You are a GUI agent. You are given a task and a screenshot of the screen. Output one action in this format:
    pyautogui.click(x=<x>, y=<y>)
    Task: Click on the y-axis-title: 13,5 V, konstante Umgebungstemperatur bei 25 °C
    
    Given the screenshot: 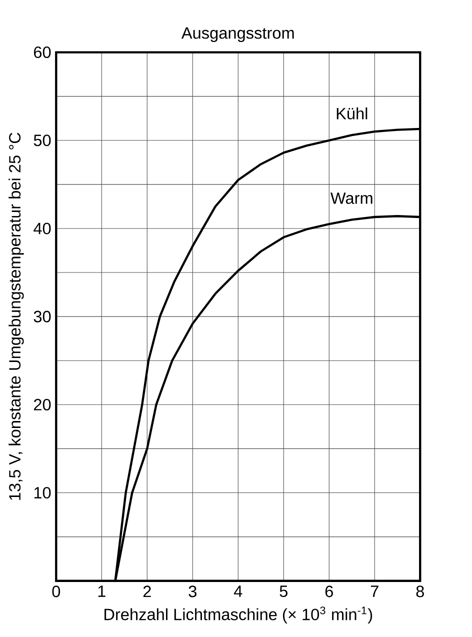 What is the action you would take?
    pyautogui.click(x=16, y=316)
    